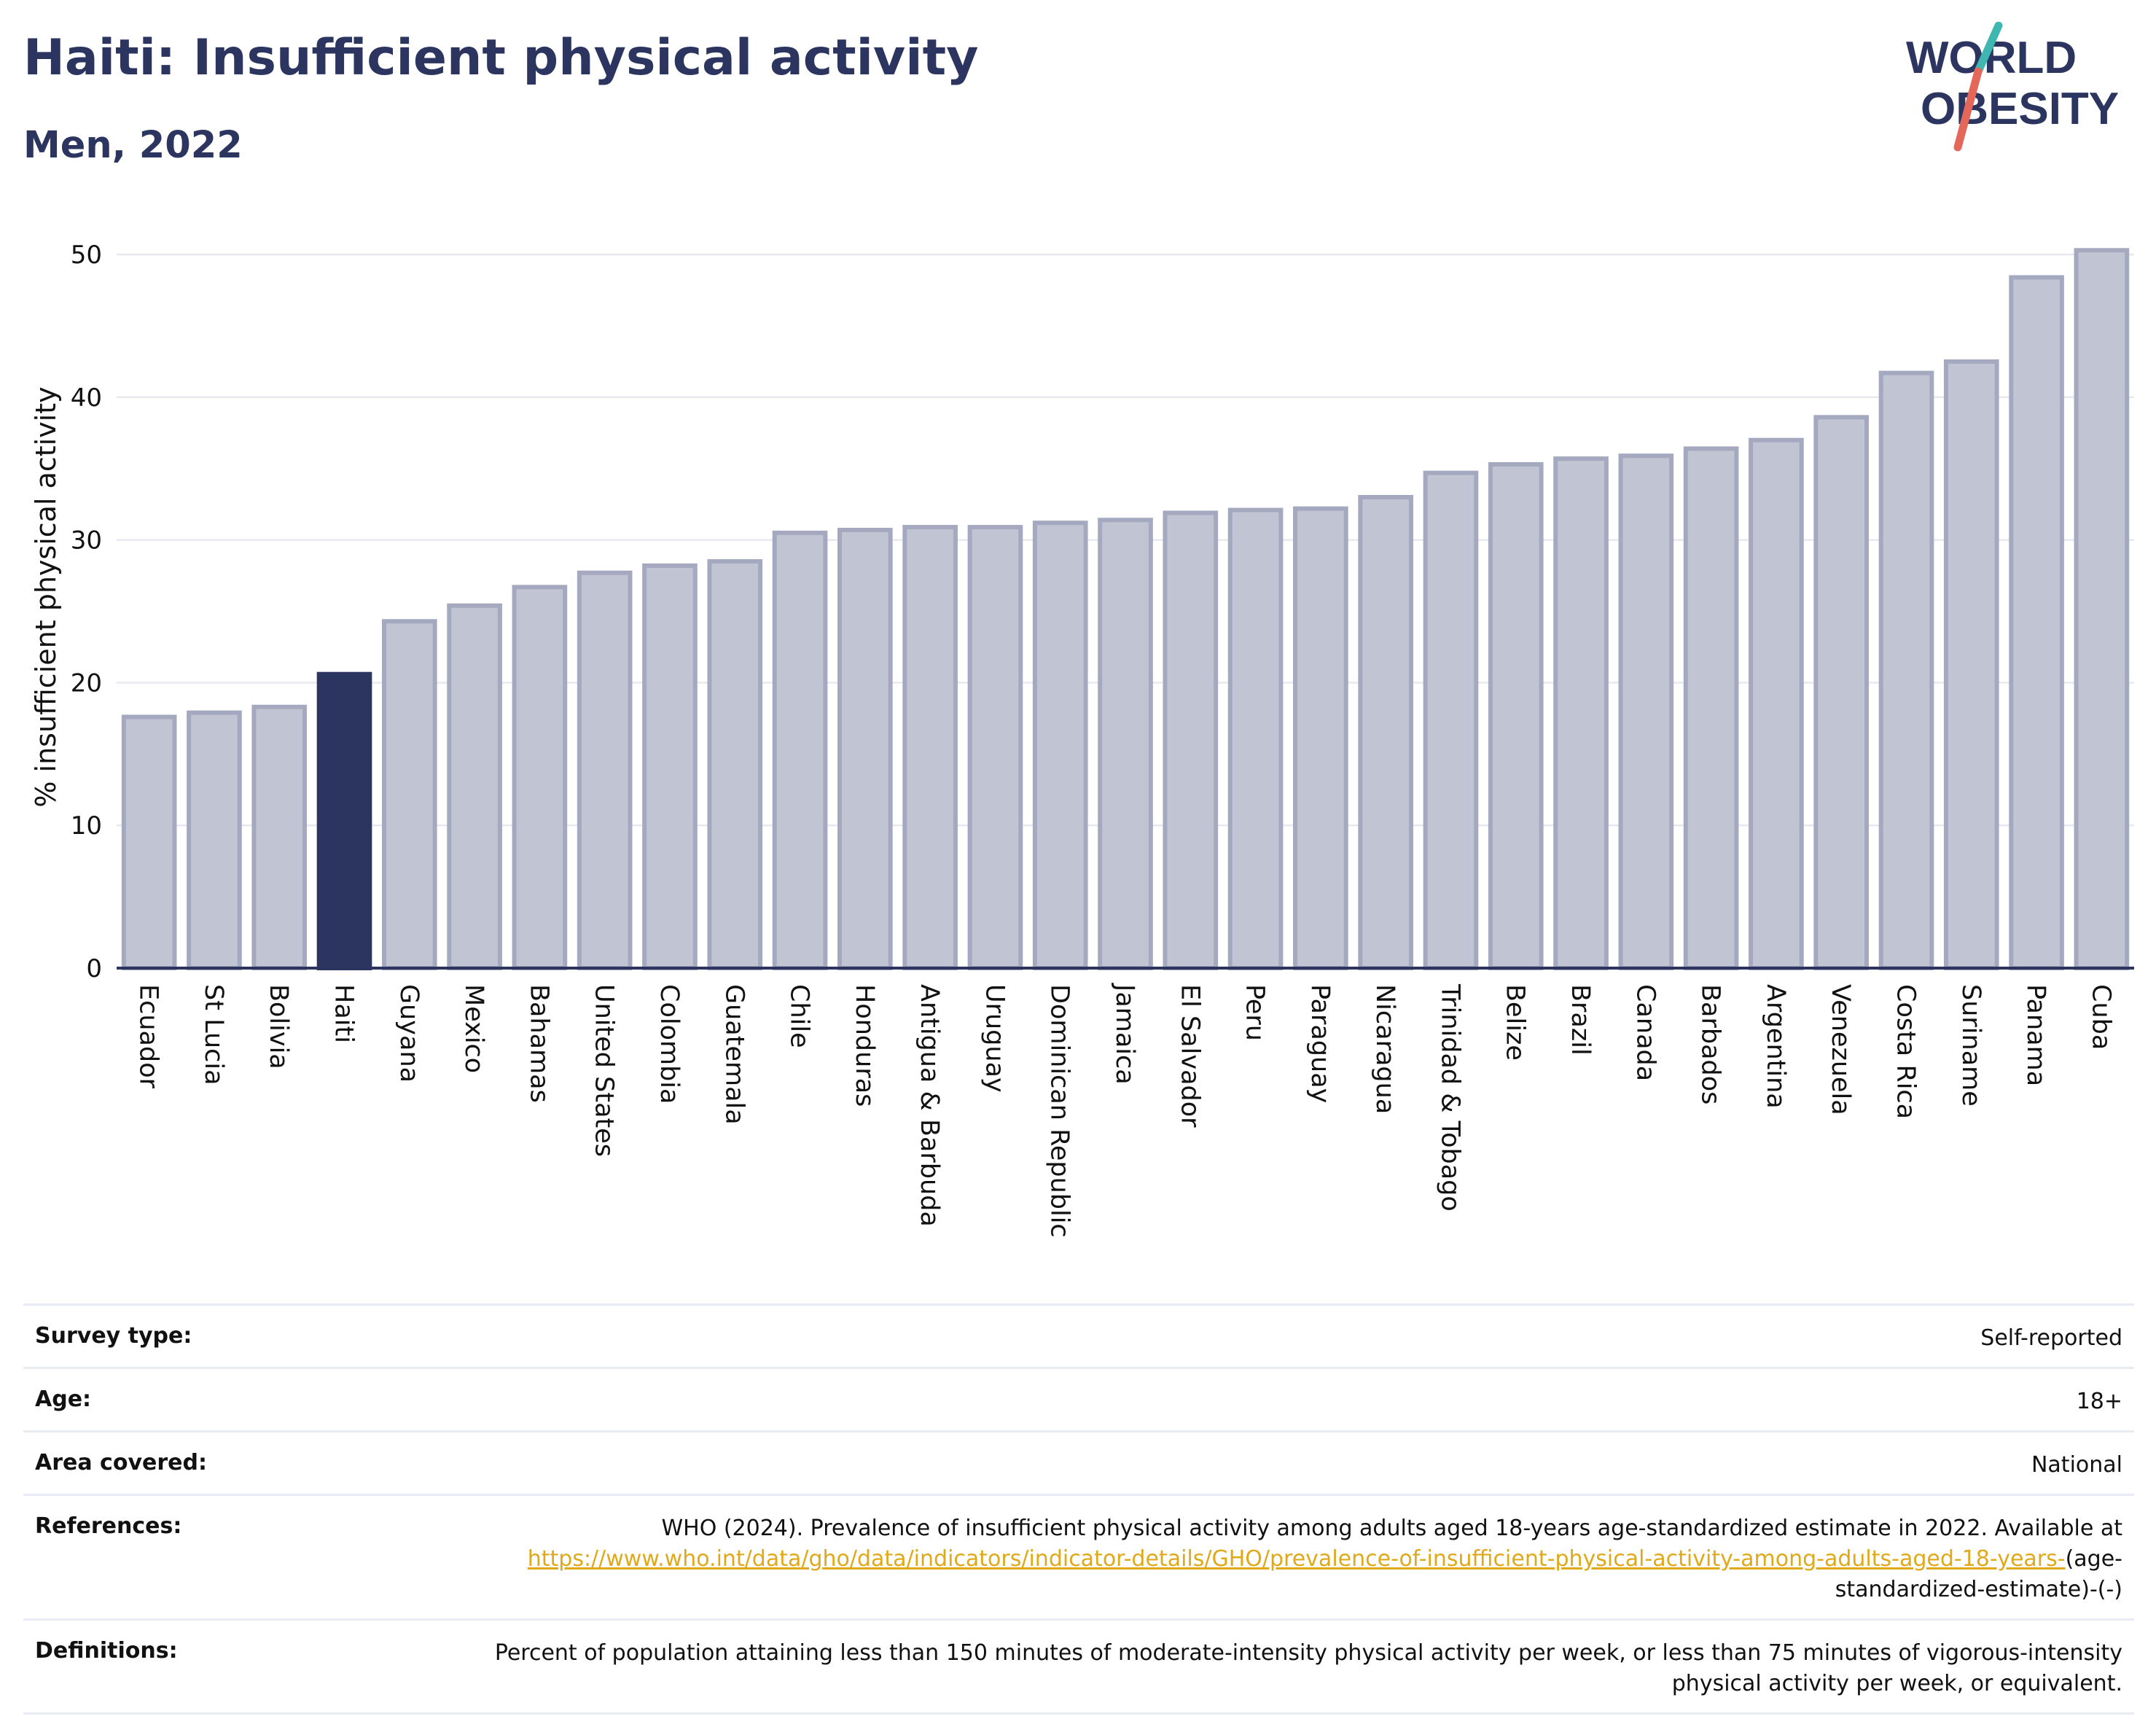 Image resolution: width=2156 pixels, height=1735 pixels. Describe the element at coordinates (1449, 1097) in the screenshot. I see `x-tick-label: Trinidad & Tobago` at that location.